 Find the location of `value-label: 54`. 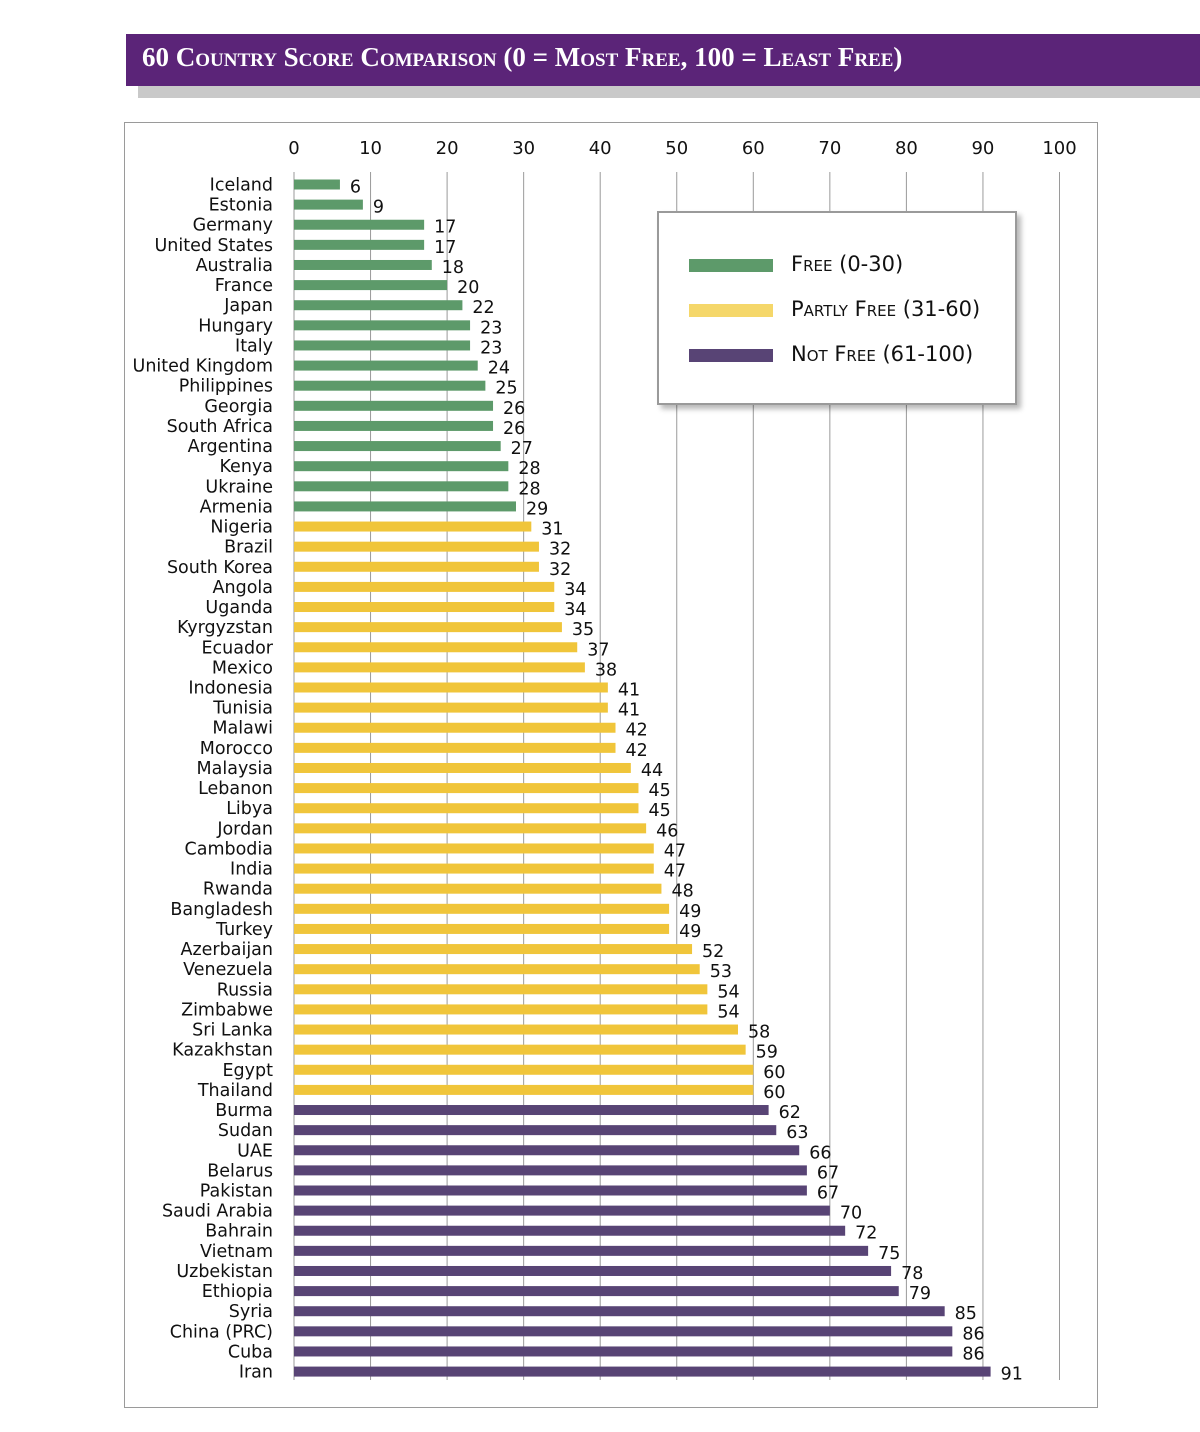

value-label: 54 is located at coordinates (728, 992).